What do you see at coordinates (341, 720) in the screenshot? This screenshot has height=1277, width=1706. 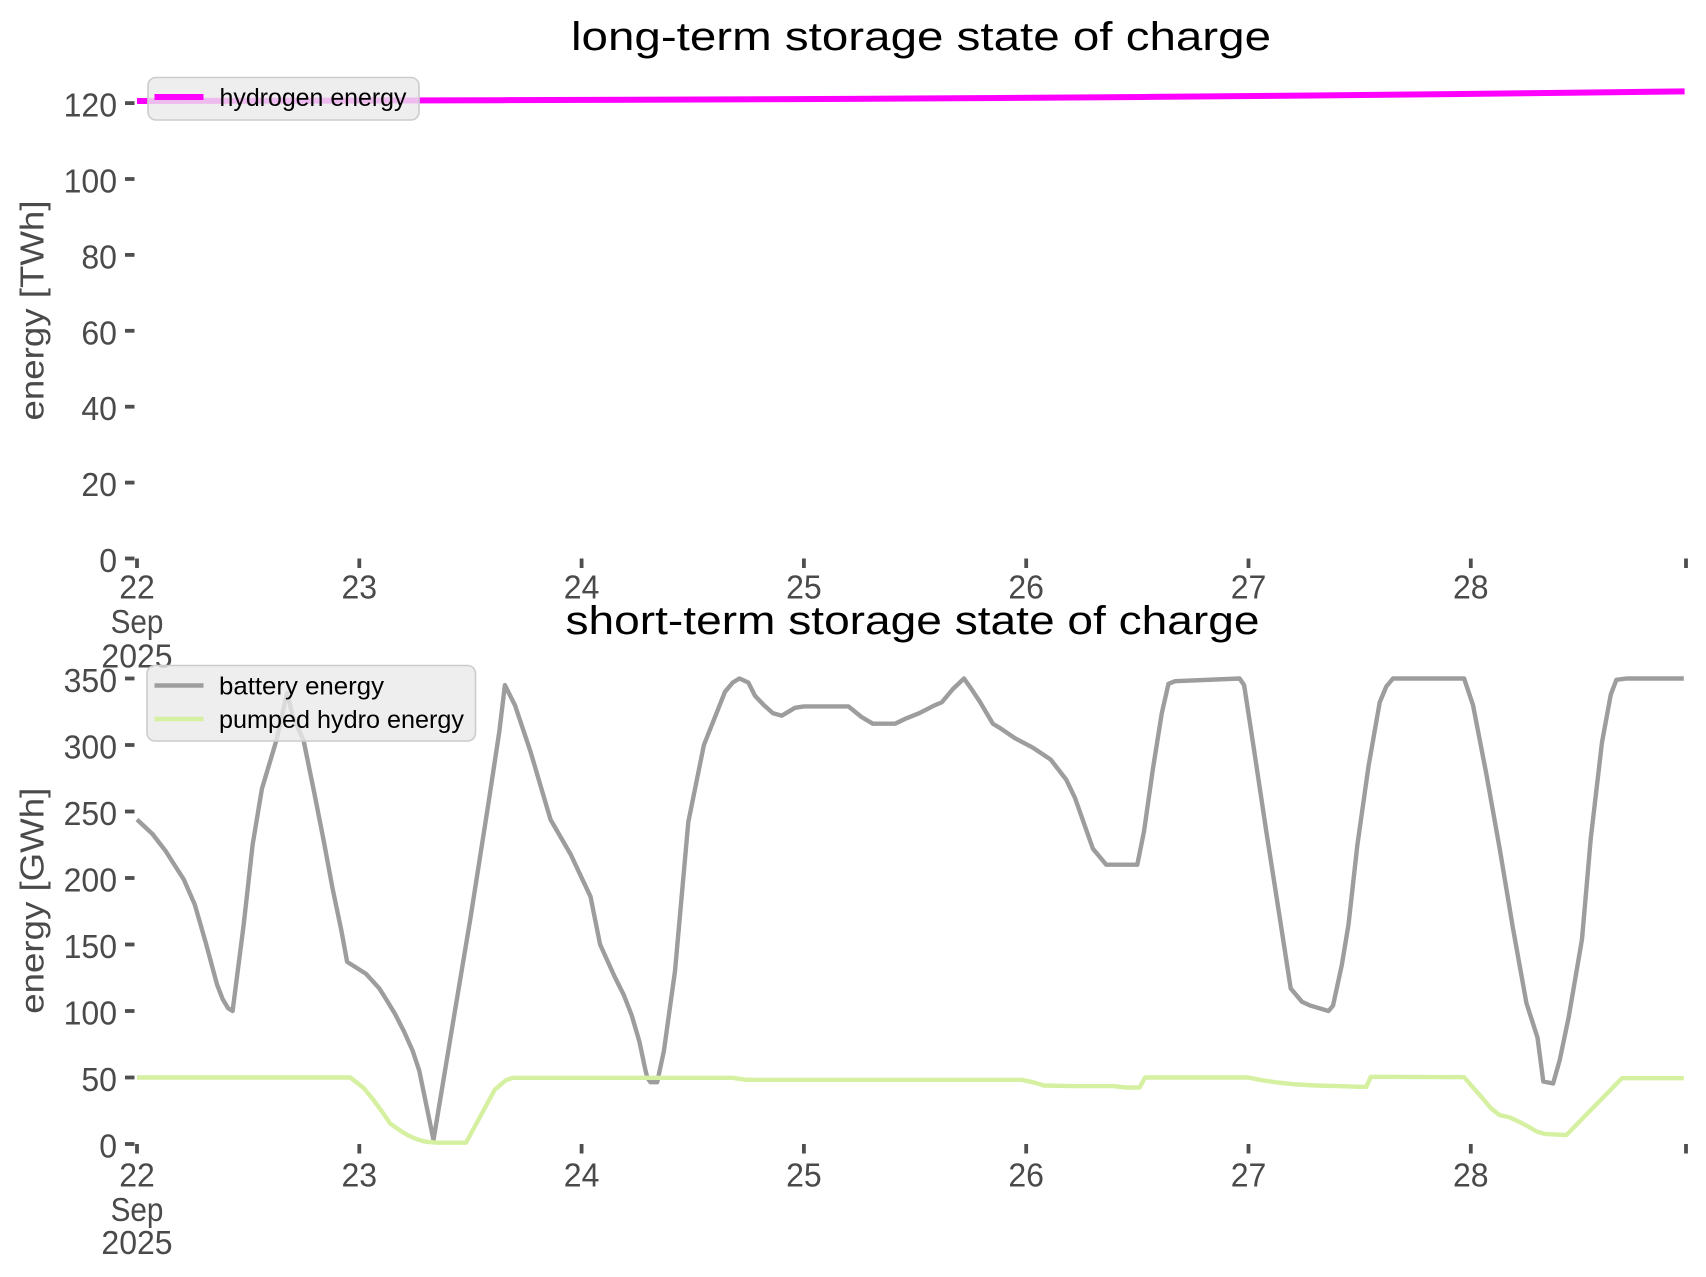 I see `svg-text: pumped hydro energy` at bounding box center [341, 720].